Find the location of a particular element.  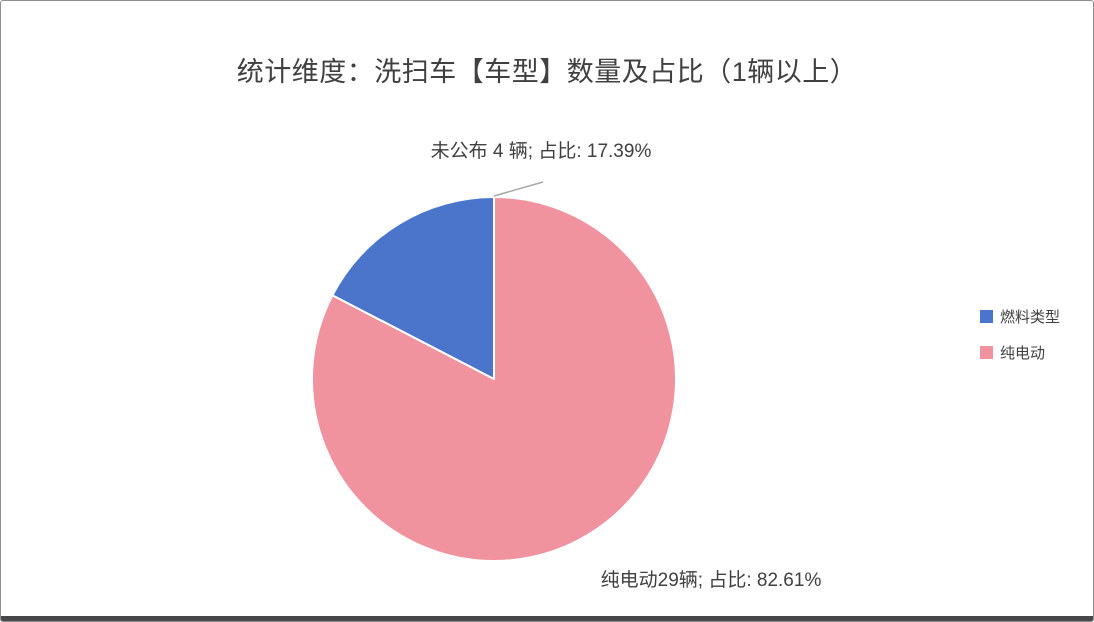

chart-title: 统计维度：洗扫车【车型】数量及占比（1辆以上） is located at coordinates (547, 72).